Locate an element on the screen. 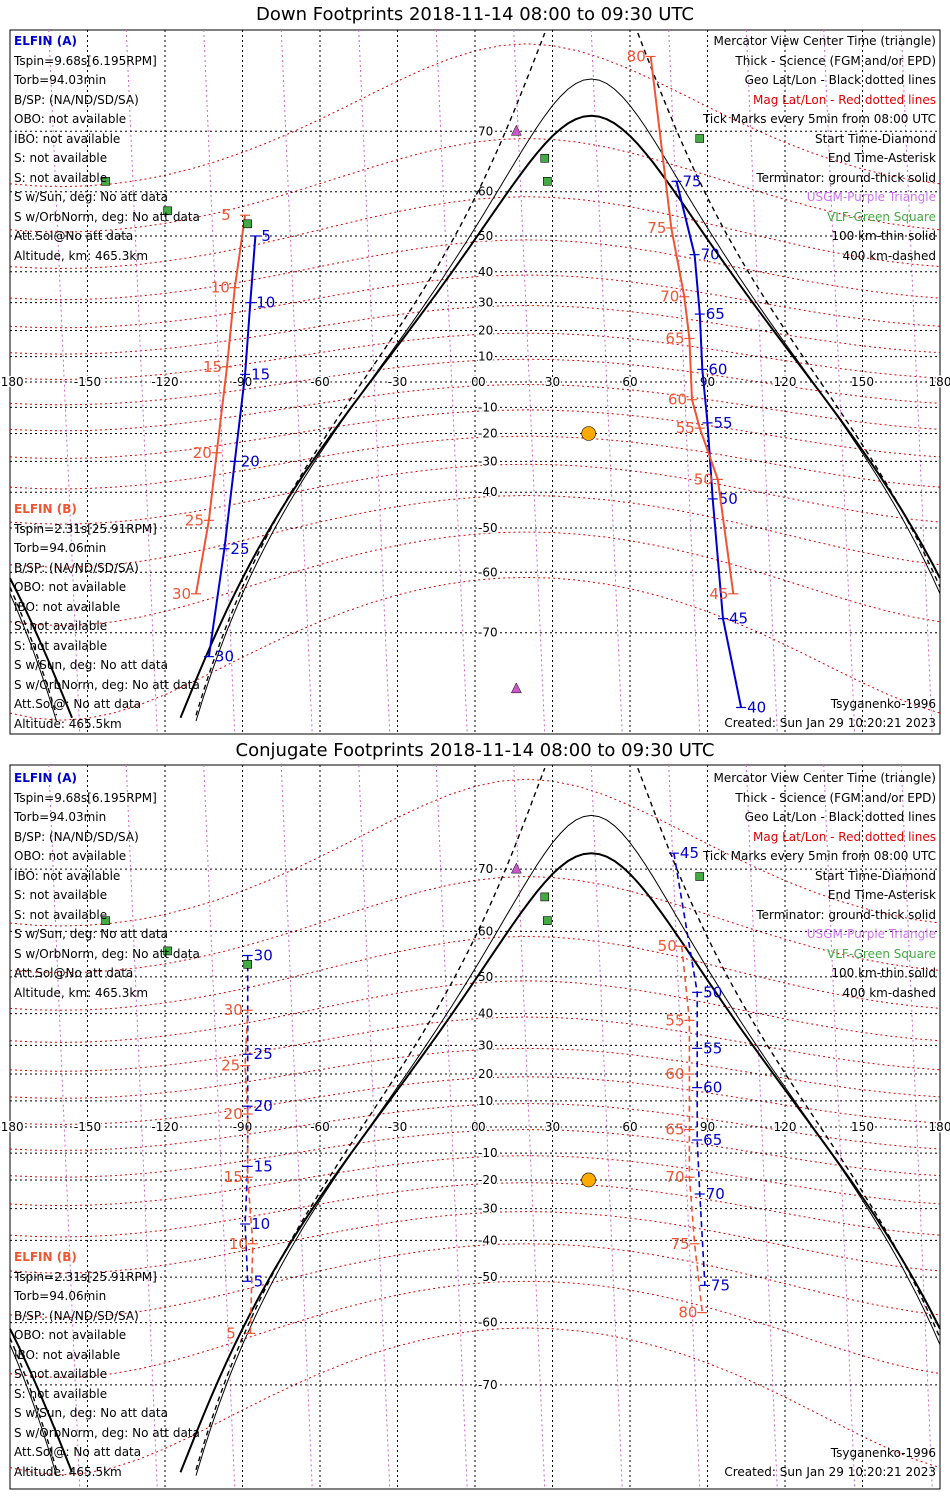 Image resolution: width=950 pixels, height=1500 pixels. lat-tick-label: 10 is located at coordinates (485, 357).